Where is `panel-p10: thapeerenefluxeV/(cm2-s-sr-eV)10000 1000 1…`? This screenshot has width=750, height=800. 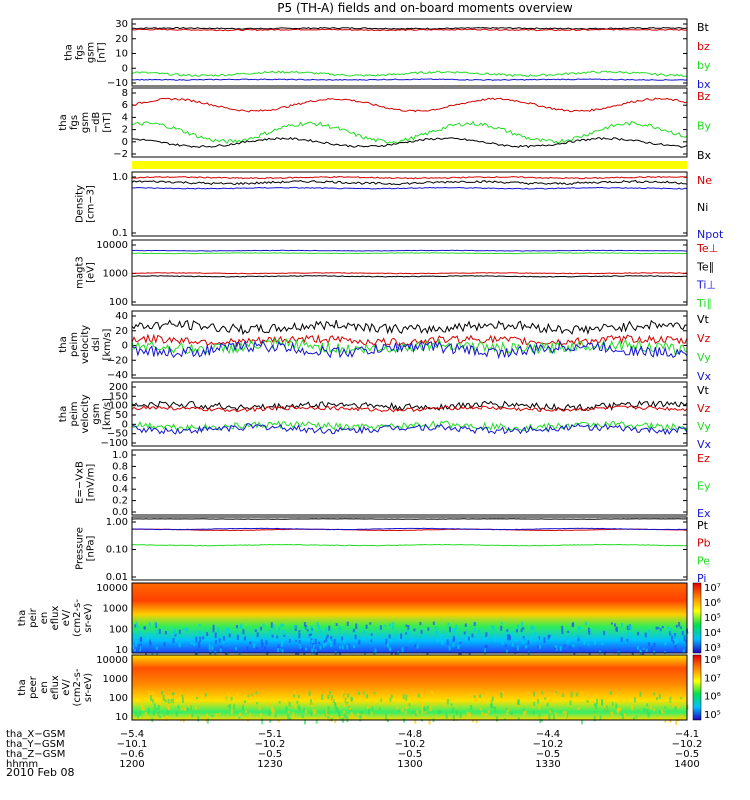
panel-p10: thapeerenefluxeV/(cm2-s-sr-eV)10000 1000 1… is located at coordinates (369, 689).